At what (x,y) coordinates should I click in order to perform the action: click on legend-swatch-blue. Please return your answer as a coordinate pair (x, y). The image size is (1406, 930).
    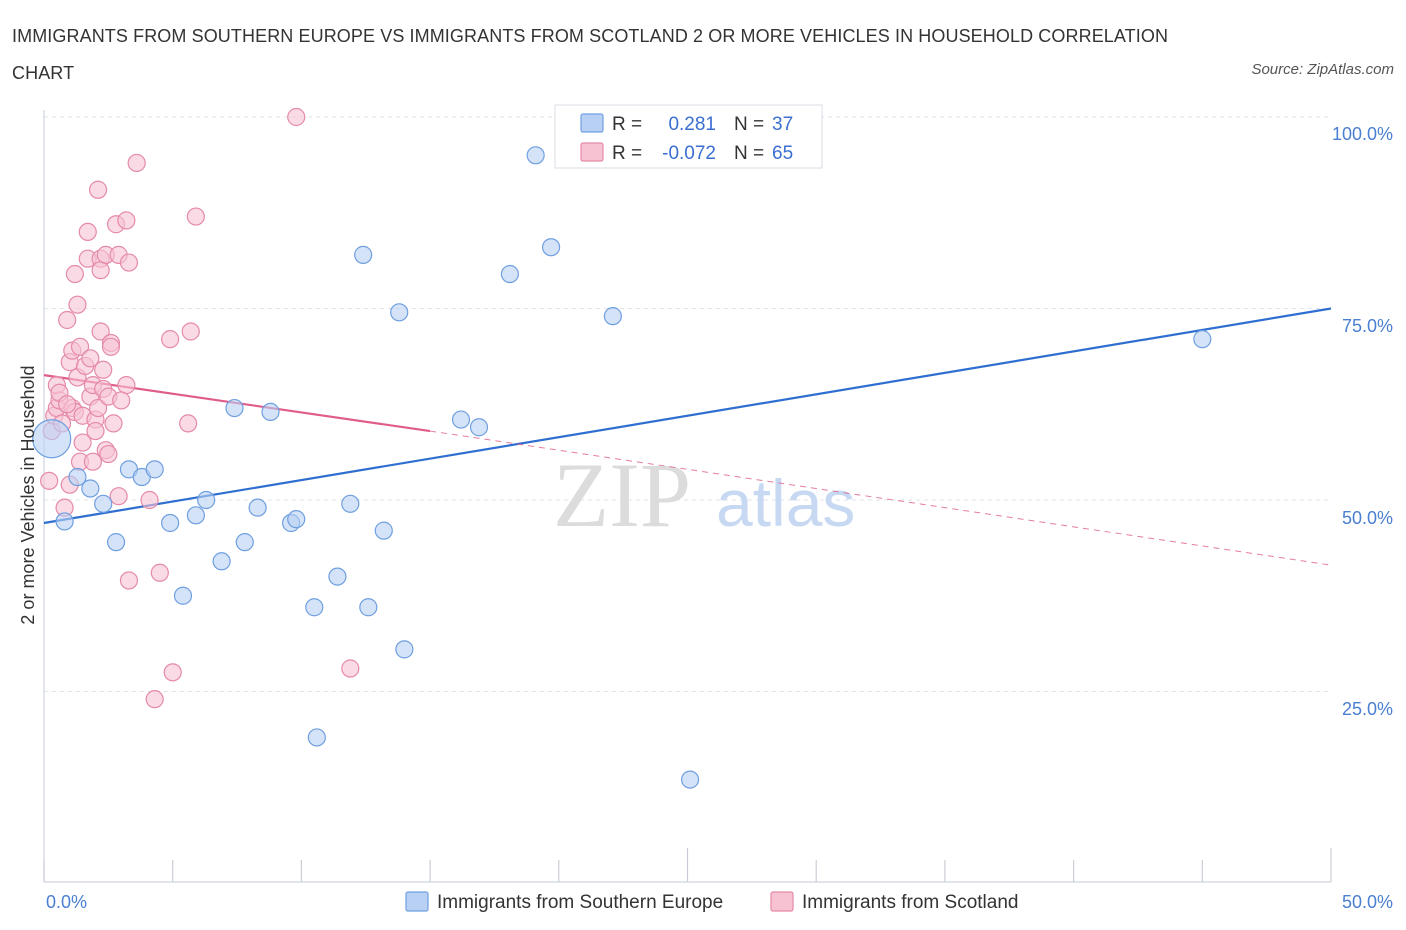
    Looking at the image, I should click on (592, 123).